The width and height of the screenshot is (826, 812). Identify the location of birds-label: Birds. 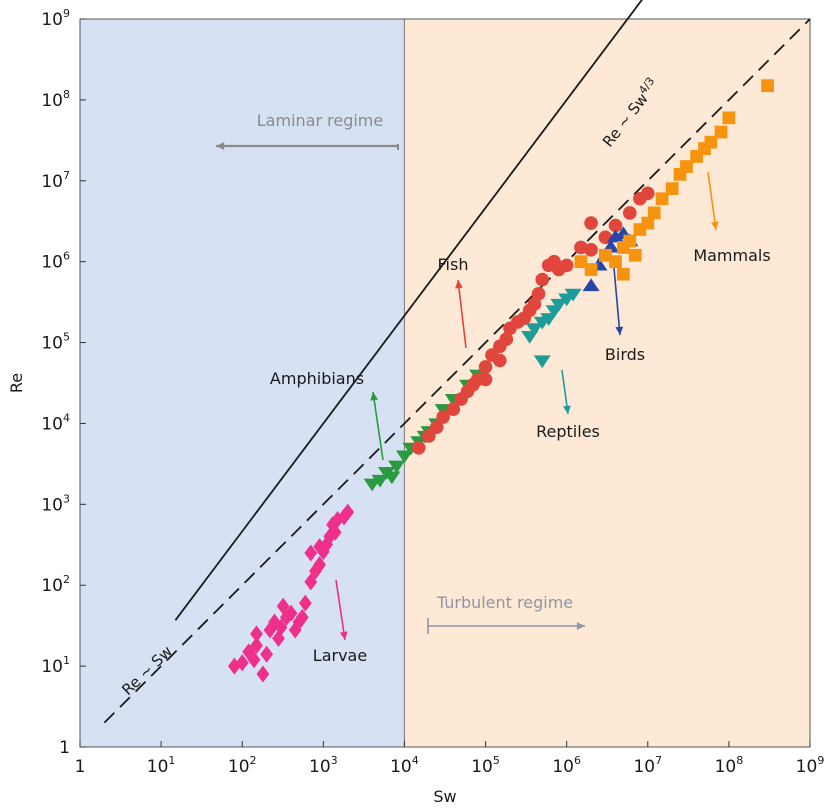
(625, 354).